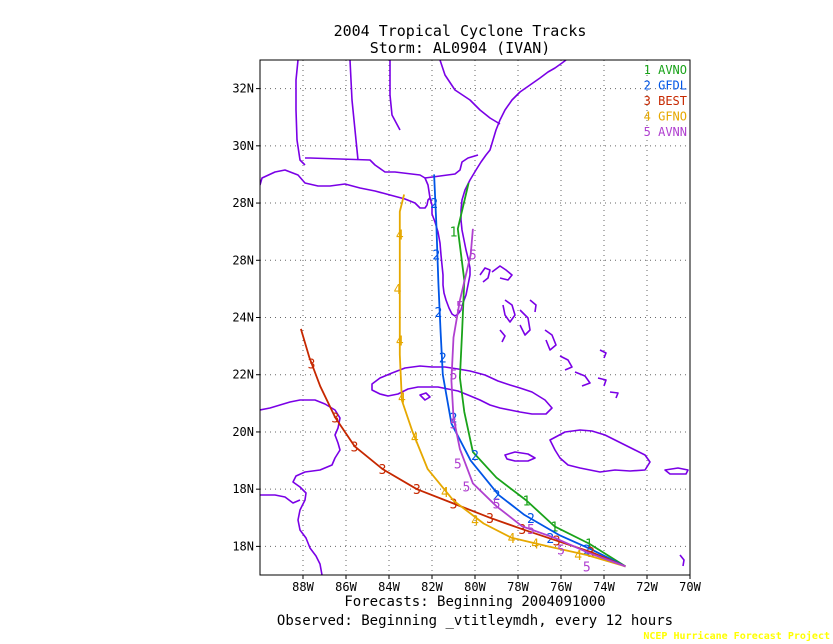 Image resolution: width=833 pixels, height=644 pixels. I want to click on legend-item-gfno: 4 GFNO, so click(665, 117).